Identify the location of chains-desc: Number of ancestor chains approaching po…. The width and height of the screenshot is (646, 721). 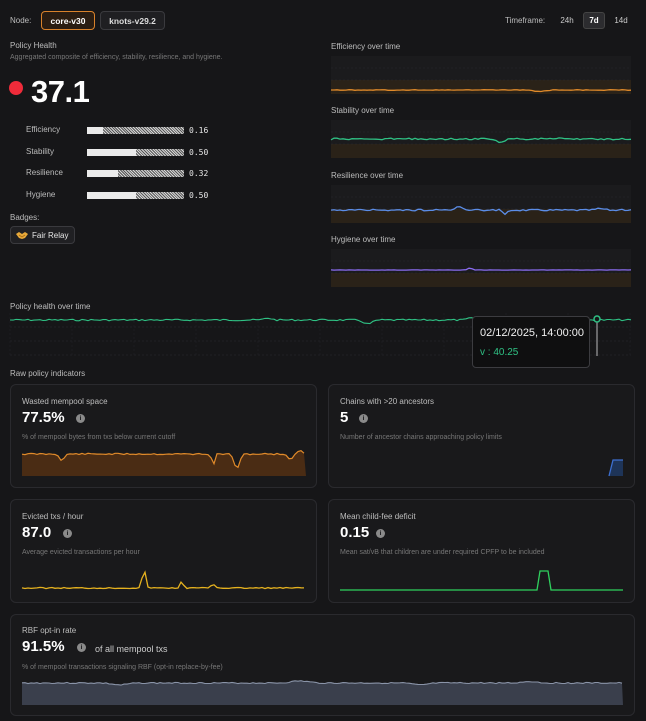
(421, 437).